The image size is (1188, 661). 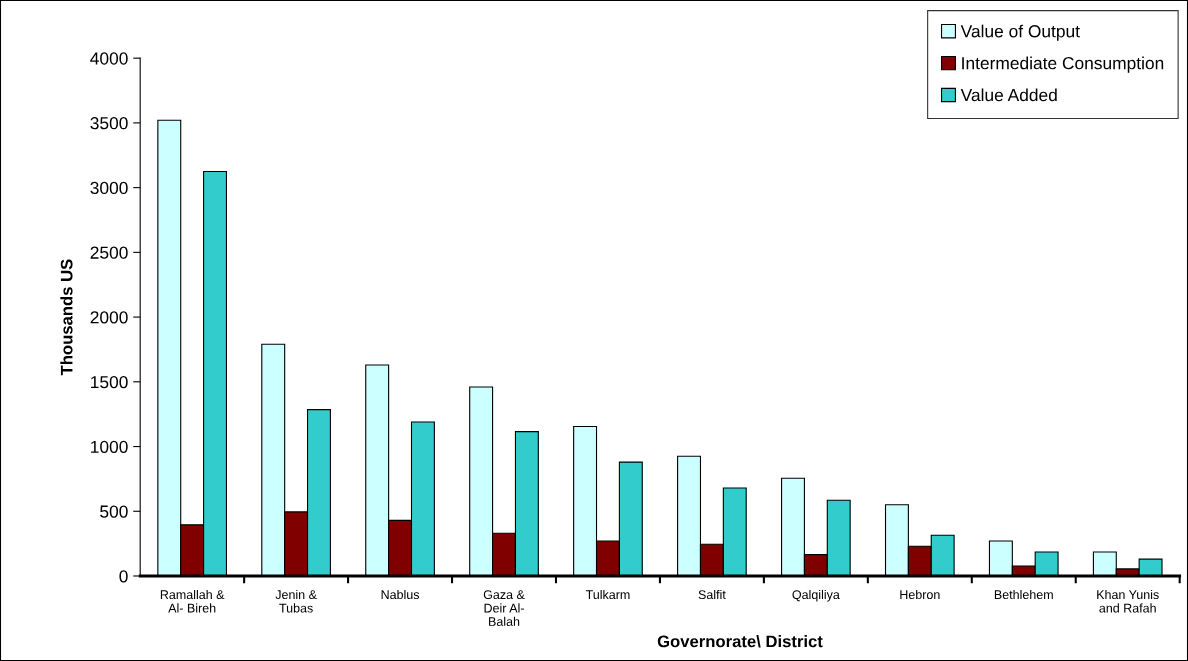 I want to click on legend-label: Value of Output, so click(x=1020, y=32).